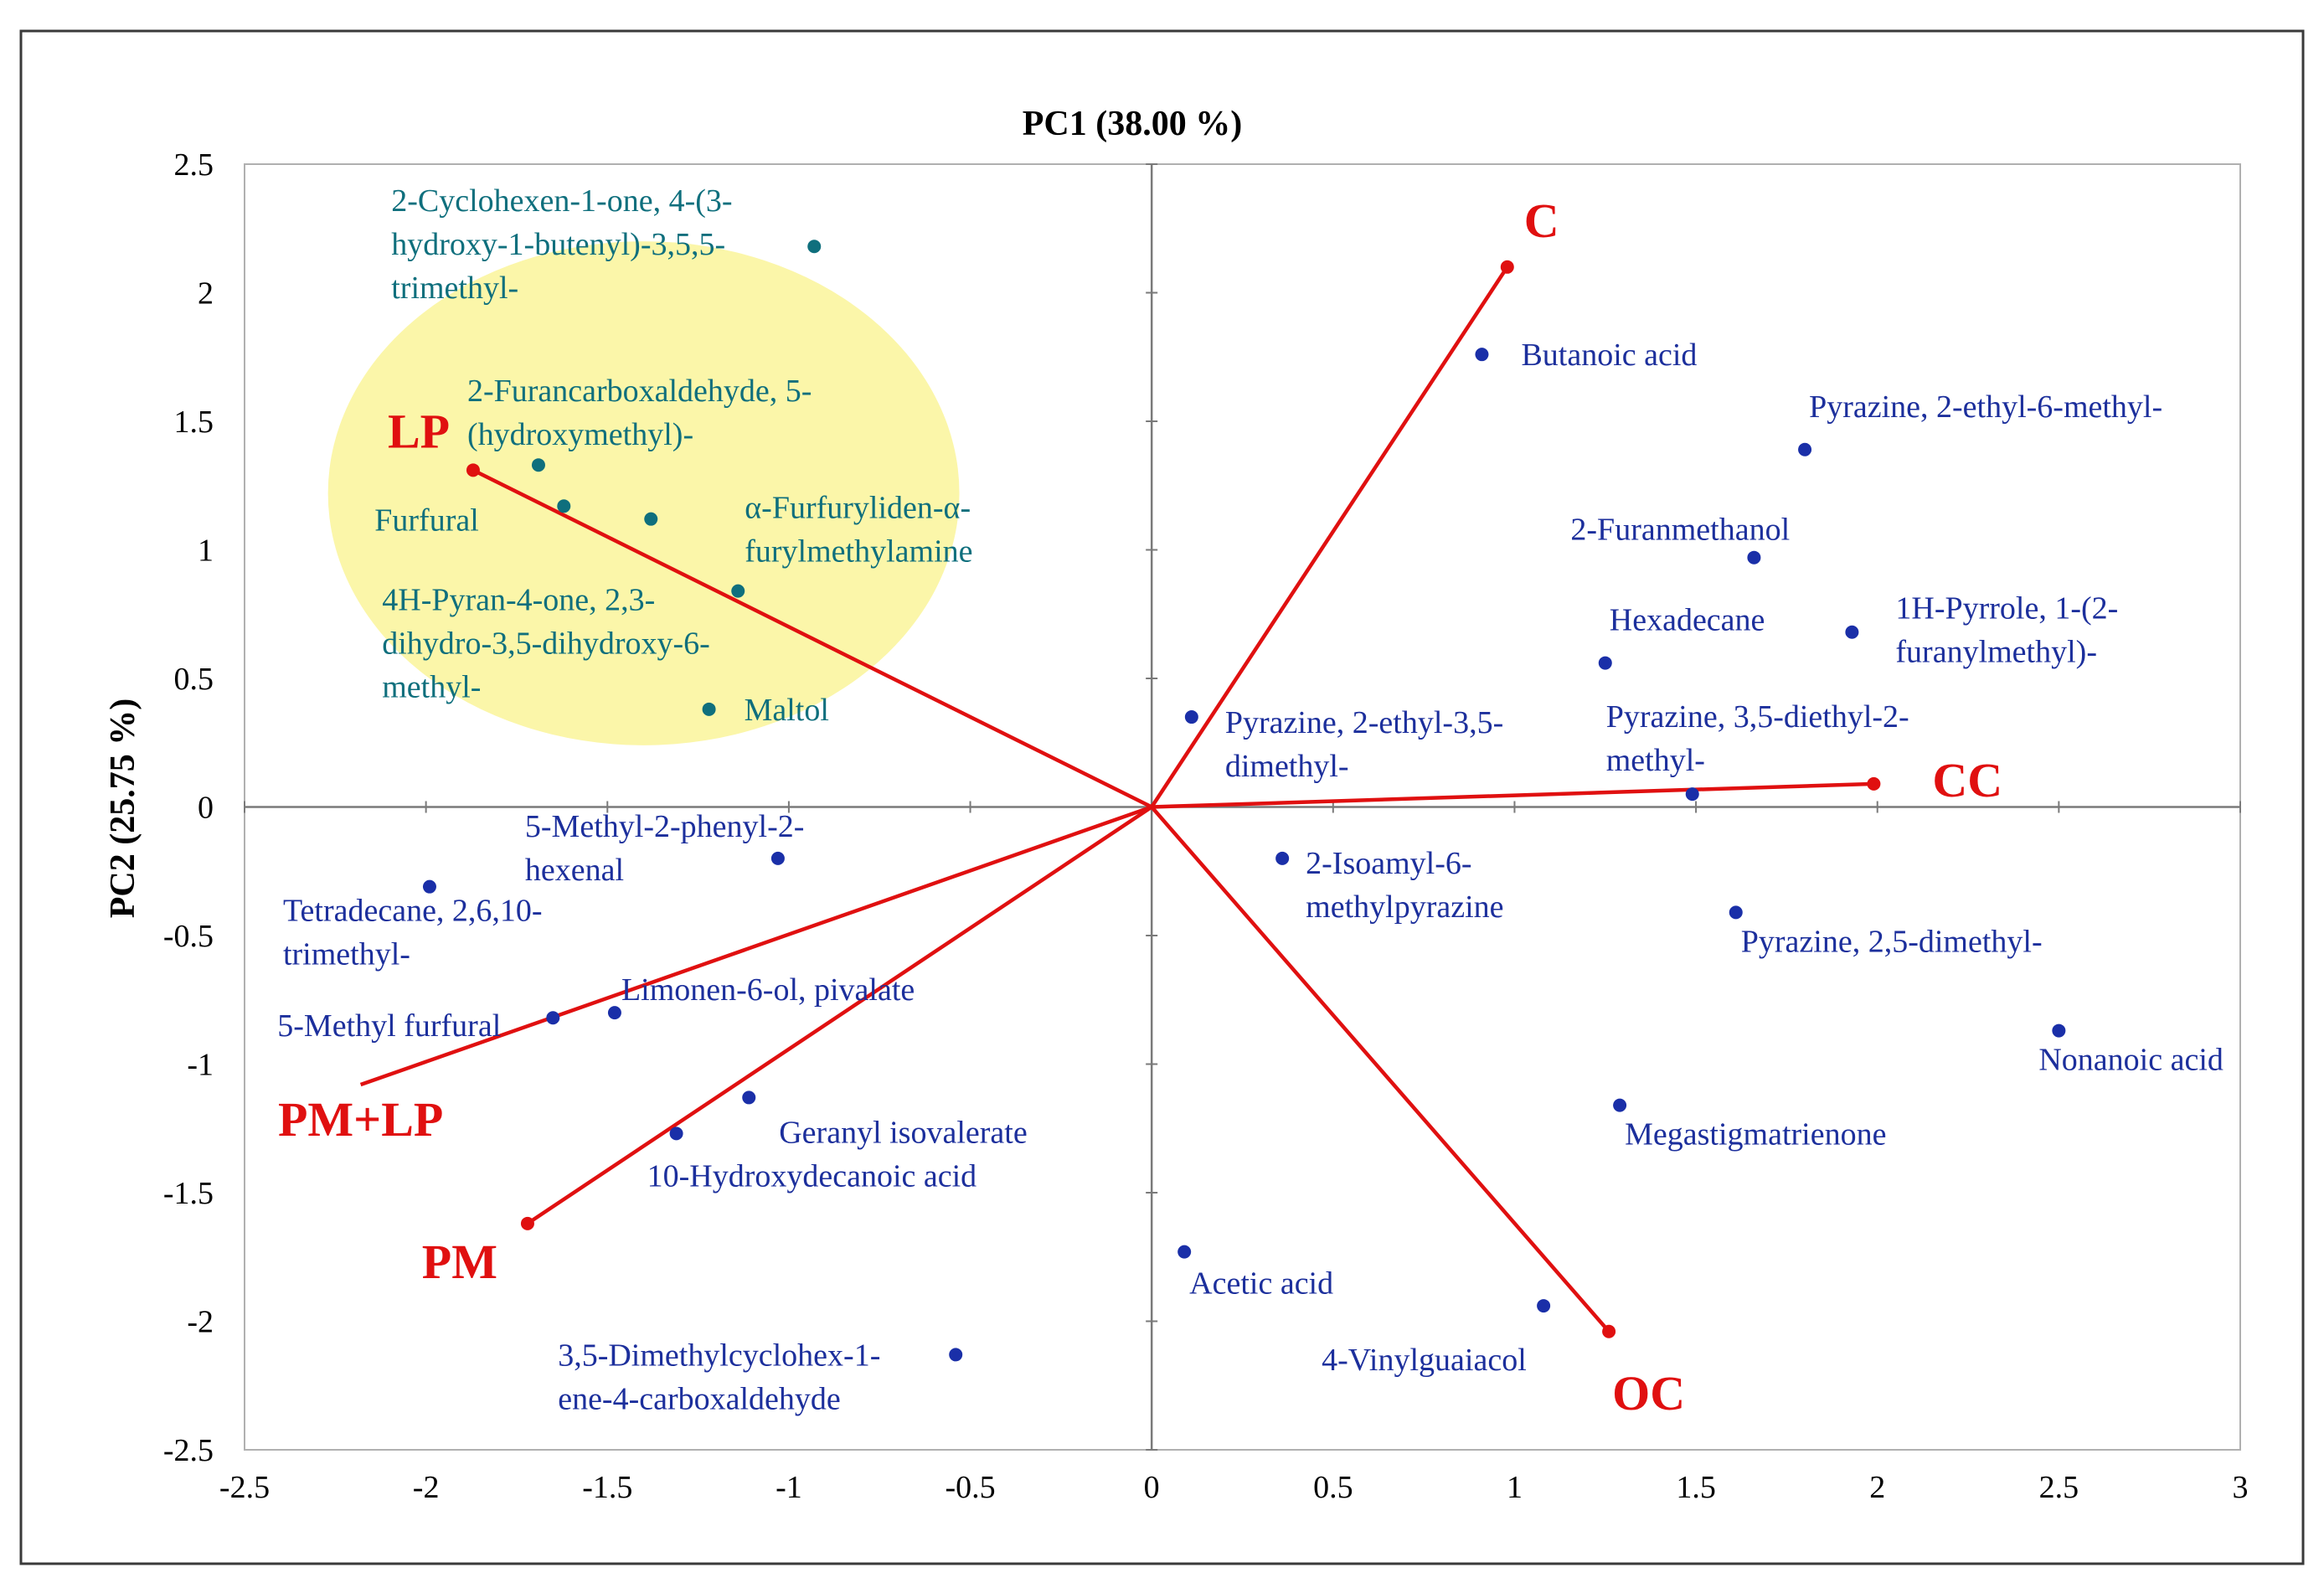 The height and width of the screenshot is (1588, 2324). I want to click on variable-label-maltol: Maltol, so click(787, 710).